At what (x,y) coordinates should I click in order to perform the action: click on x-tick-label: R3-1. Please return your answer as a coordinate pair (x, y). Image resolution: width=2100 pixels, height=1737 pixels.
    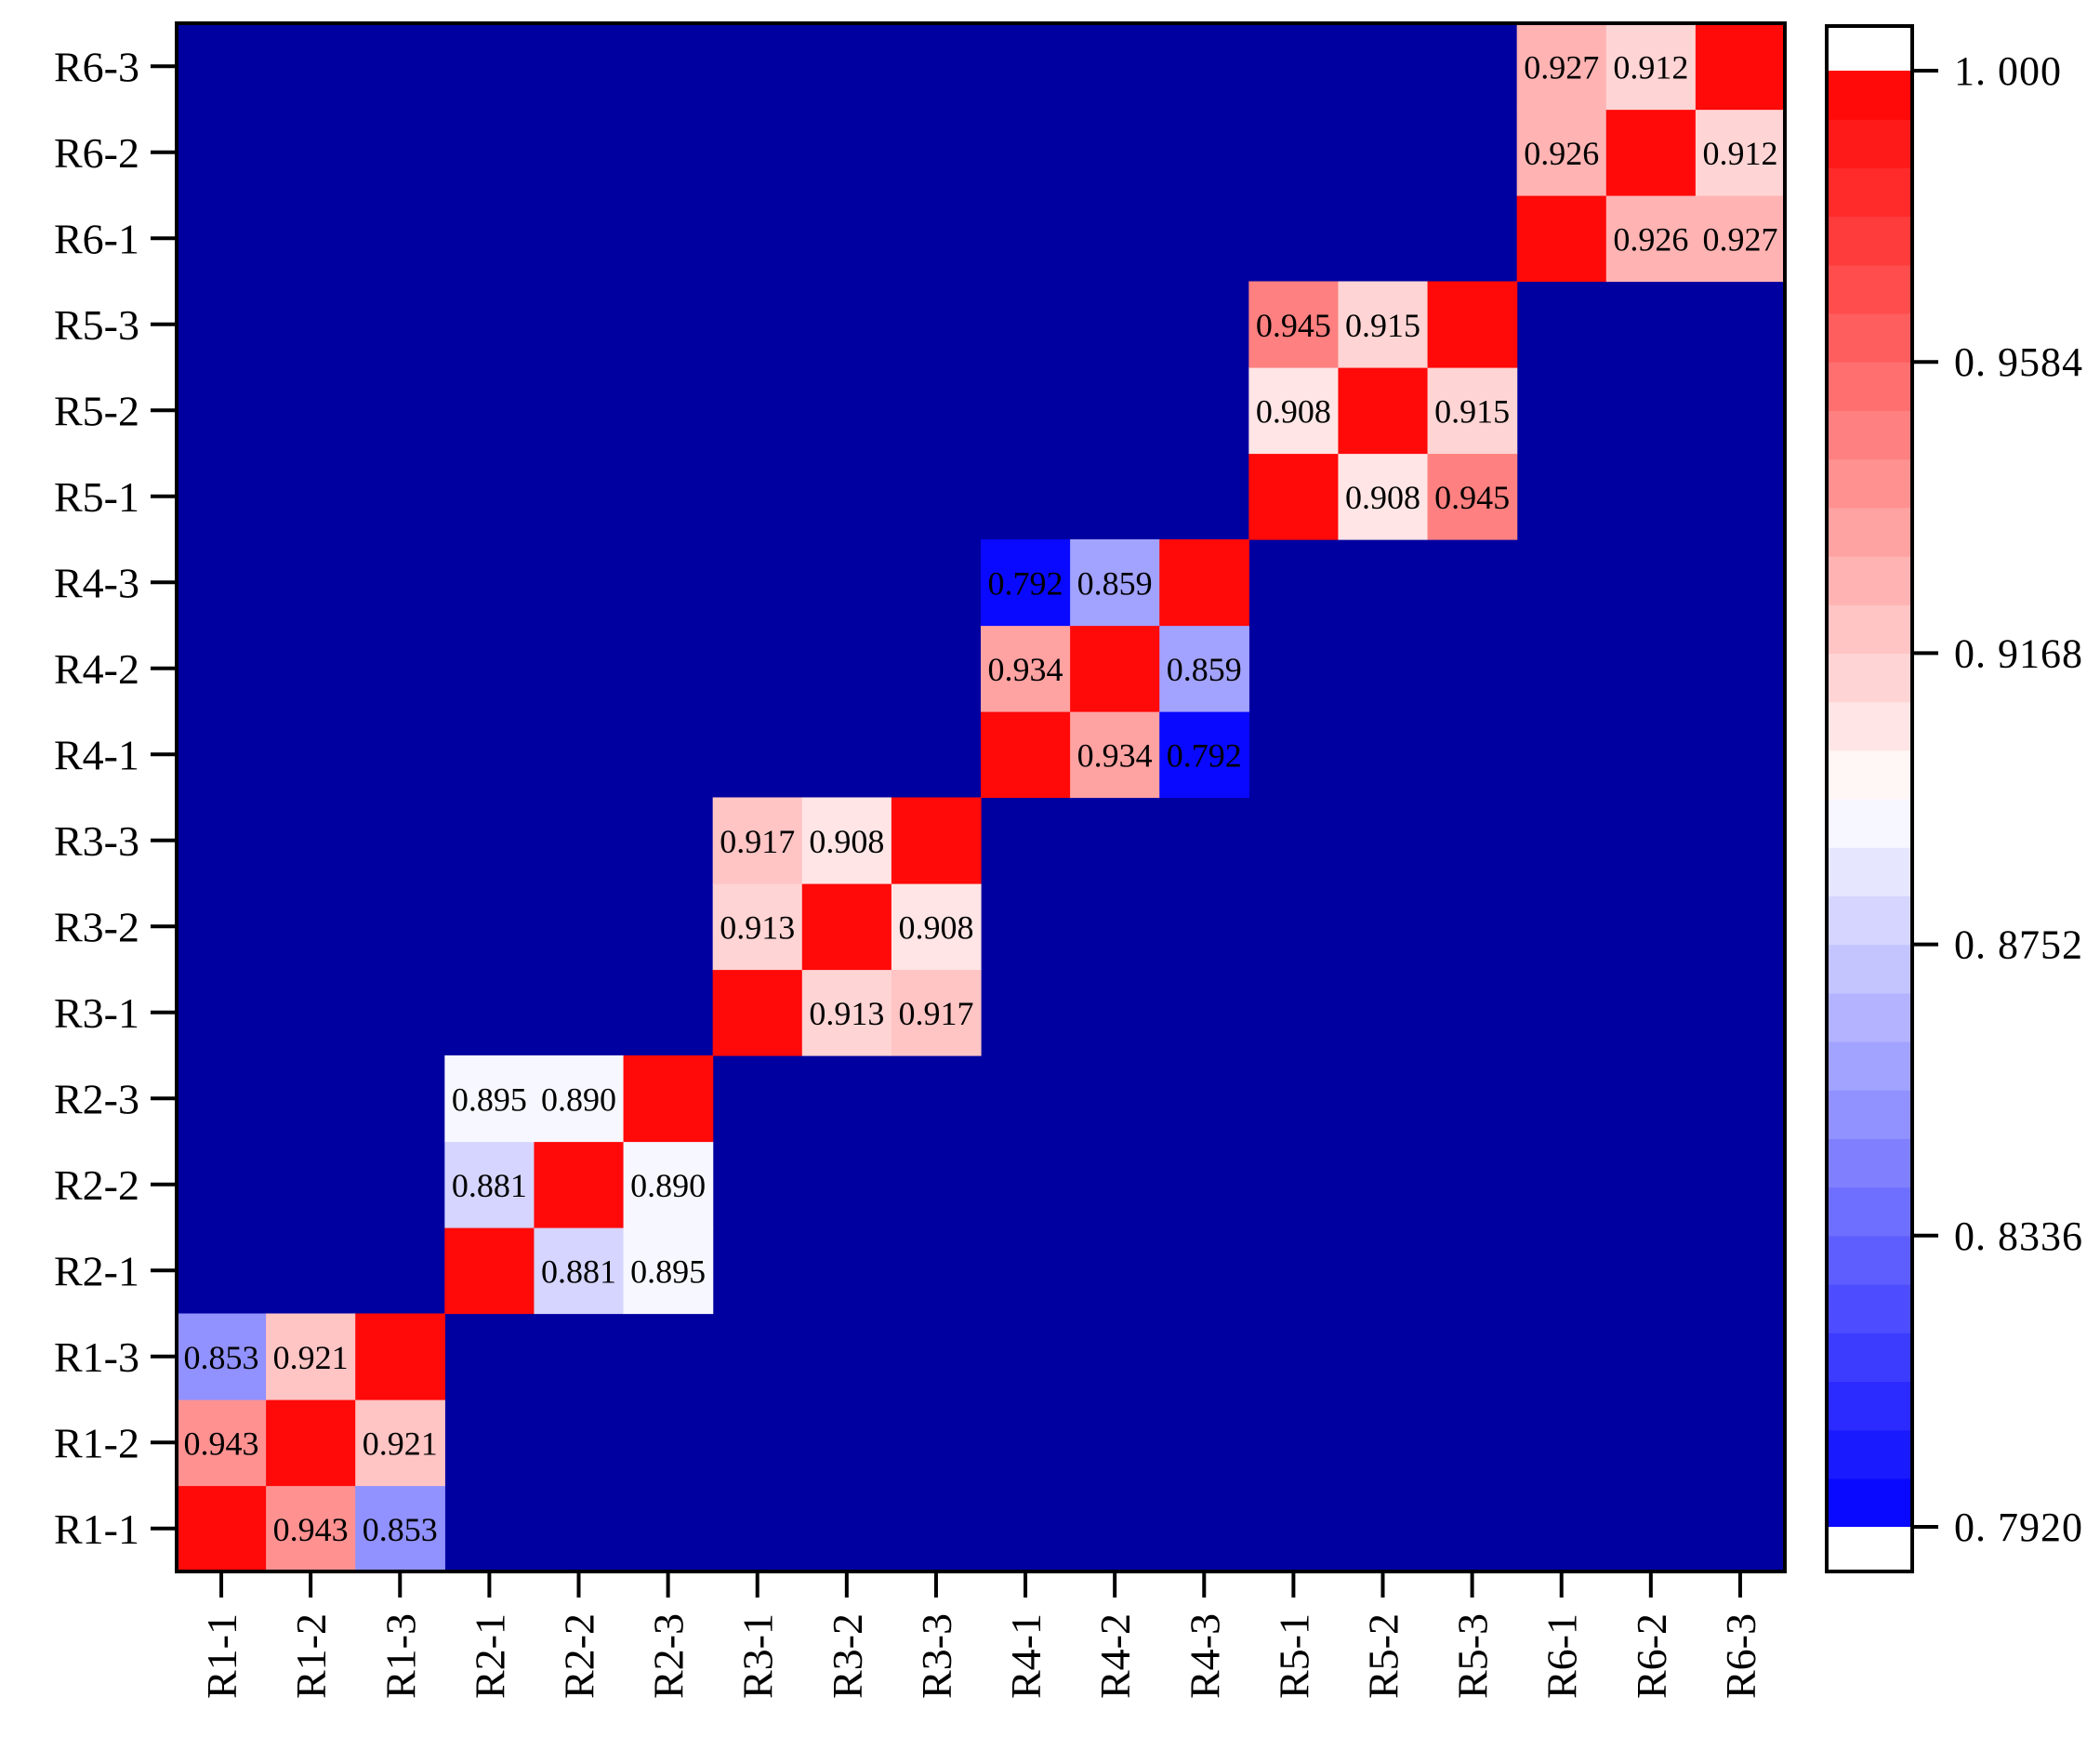
    Looking at the image, I should click on (758, 1656).